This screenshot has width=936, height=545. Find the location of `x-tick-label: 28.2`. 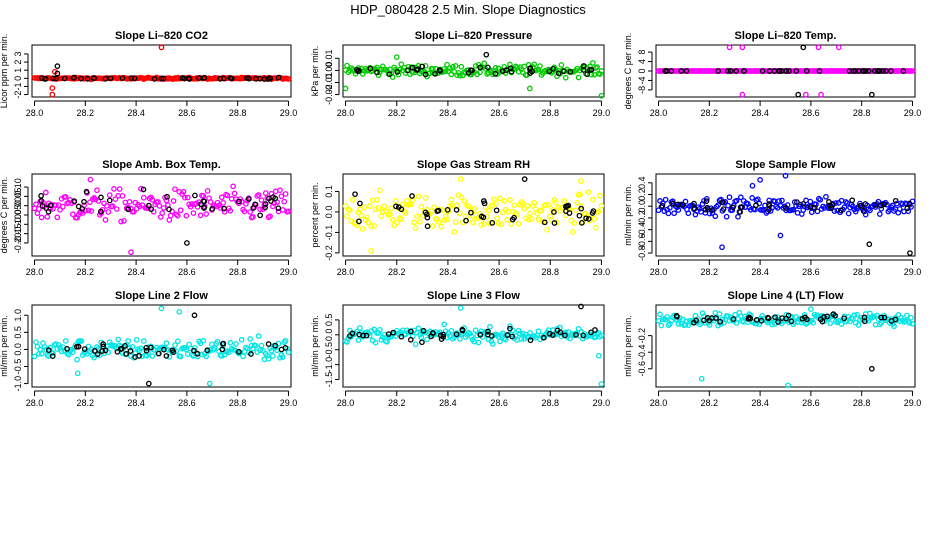

x-tick-label: 28.2 is located at coordinates (86, 113).